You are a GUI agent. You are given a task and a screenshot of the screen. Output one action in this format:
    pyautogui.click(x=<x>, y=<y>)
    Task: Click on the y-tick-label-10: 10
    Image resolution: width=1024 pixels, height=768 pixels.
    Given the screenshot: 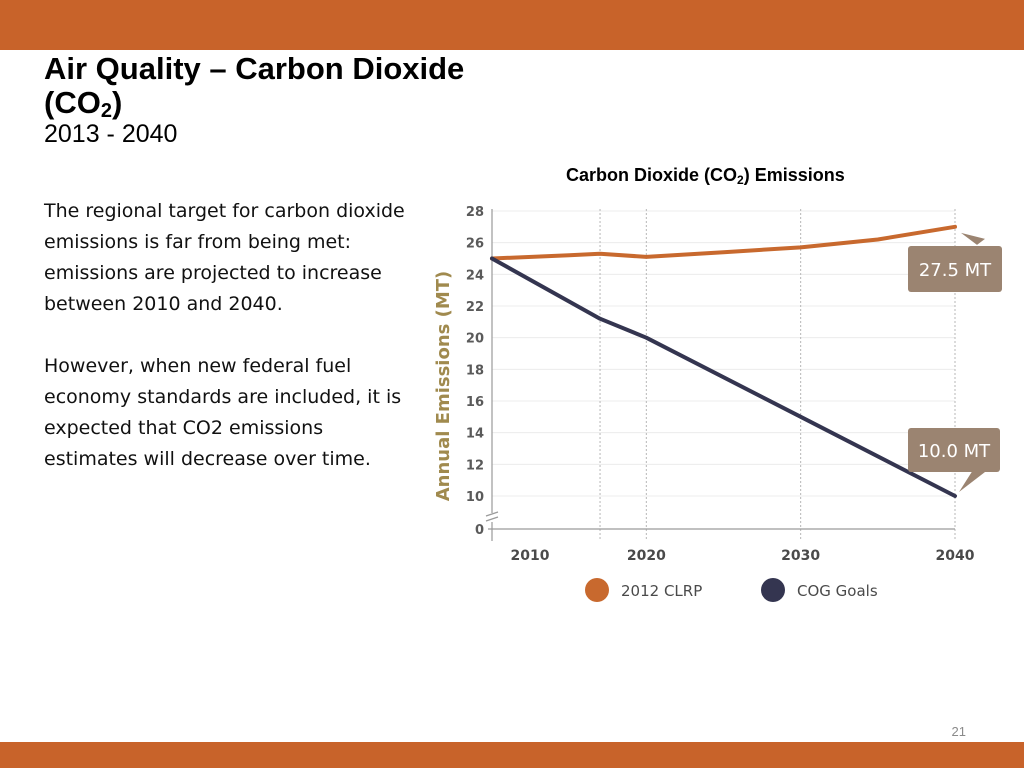 What is the action you would take?
    pyautogui.click(x=475, y=497)
    